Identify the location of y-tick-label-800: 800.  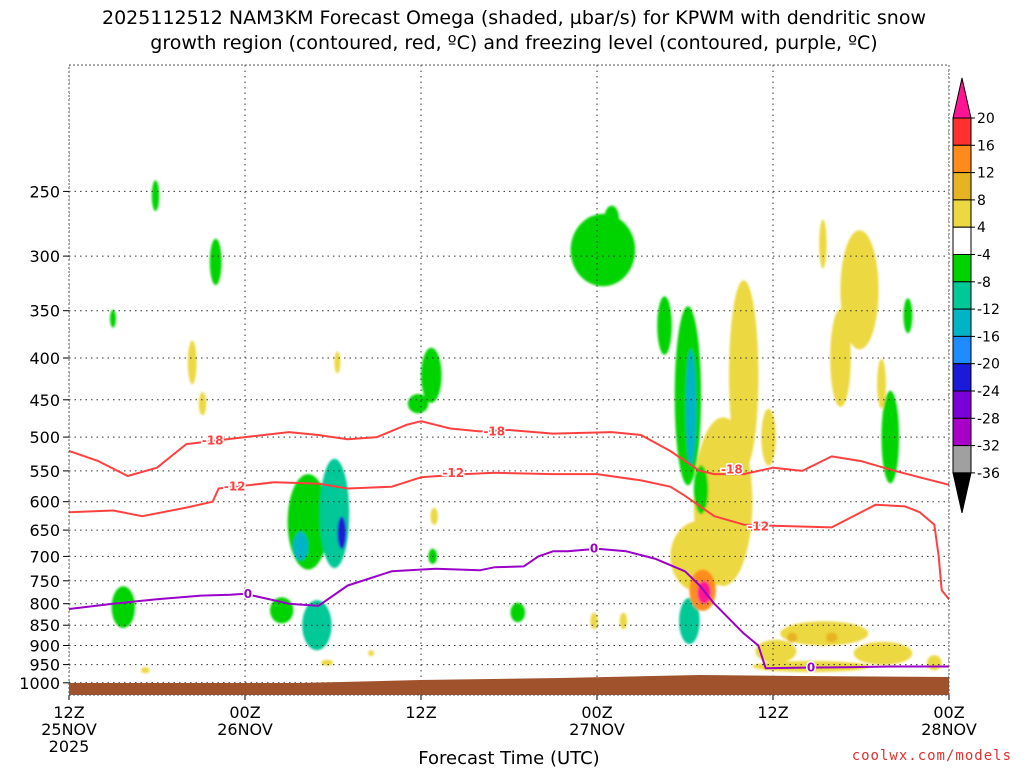
(44, 604).